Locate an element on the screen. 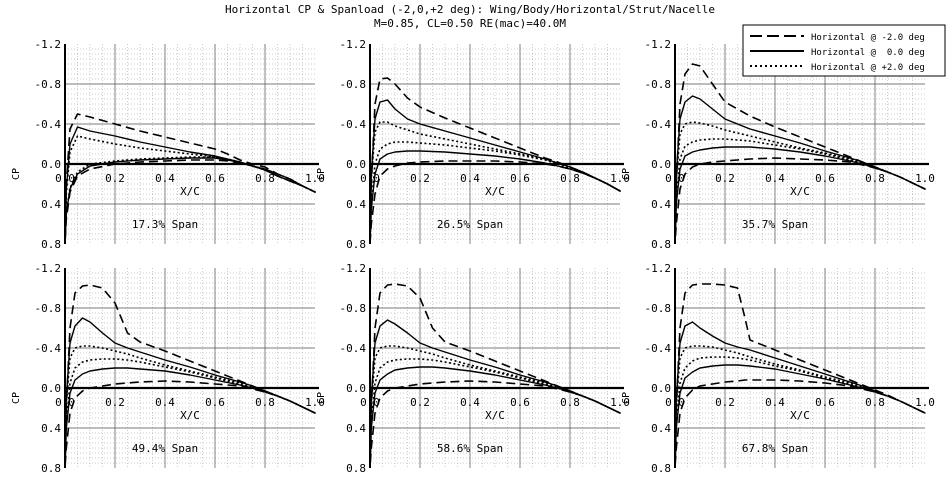  span-label: 58.6% Span is located at coordinates (470, 448).